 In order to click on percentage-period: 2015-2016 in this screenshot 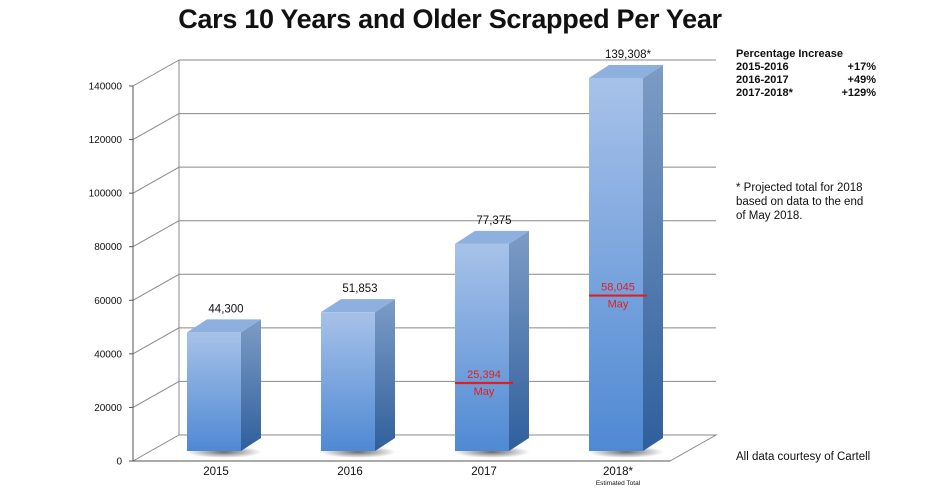, I will do `click(762, 67)`.